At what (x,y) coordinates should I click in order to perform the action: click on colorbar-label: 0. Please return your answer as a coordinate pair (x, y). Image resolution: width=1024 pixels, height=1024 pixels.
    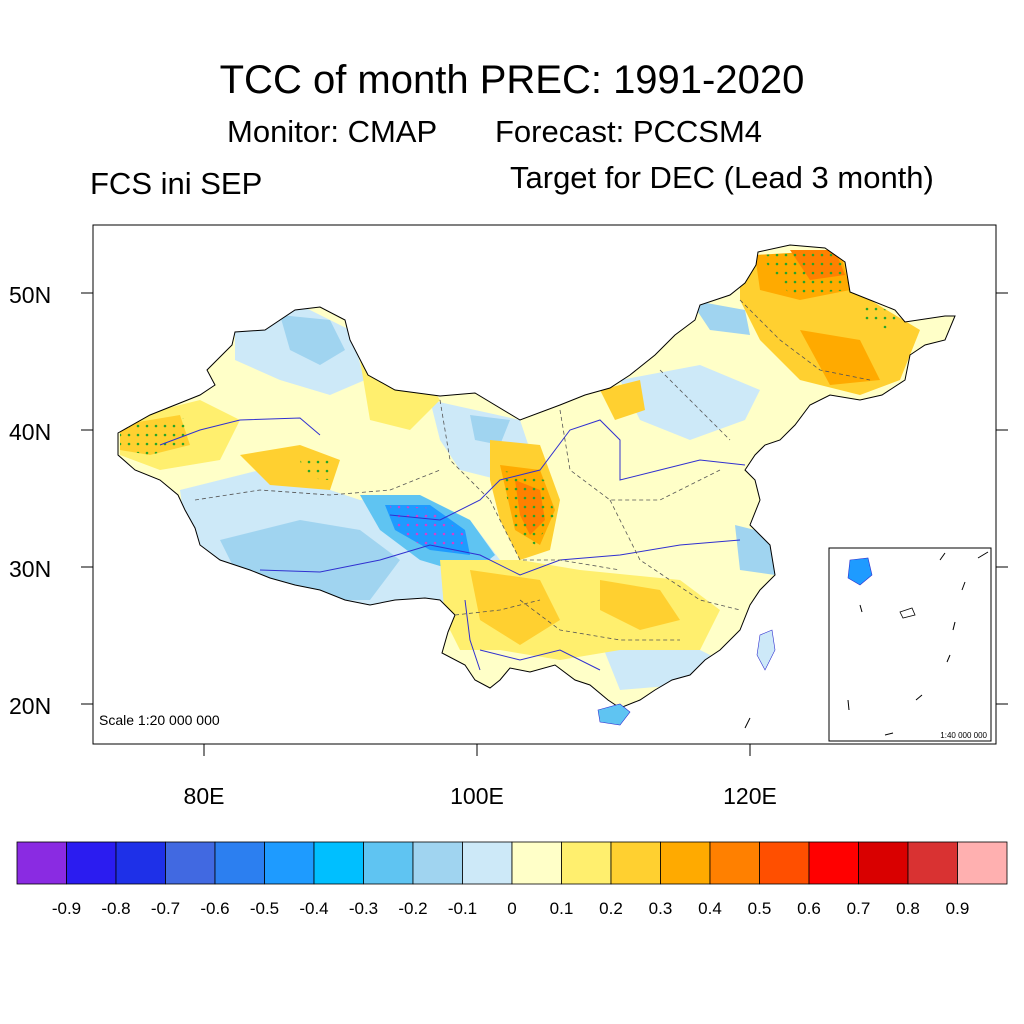
    Looking at the image, I should click on (511, 908).